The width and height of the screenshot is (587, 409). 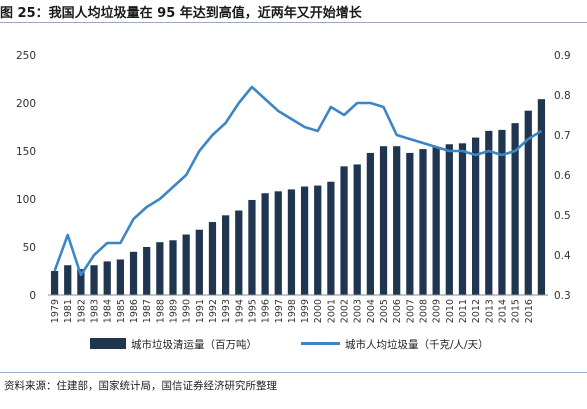 I want to click on legend-line-label: 城市人均垃圾量（千克/人/天）, so click(x=417, y=344).